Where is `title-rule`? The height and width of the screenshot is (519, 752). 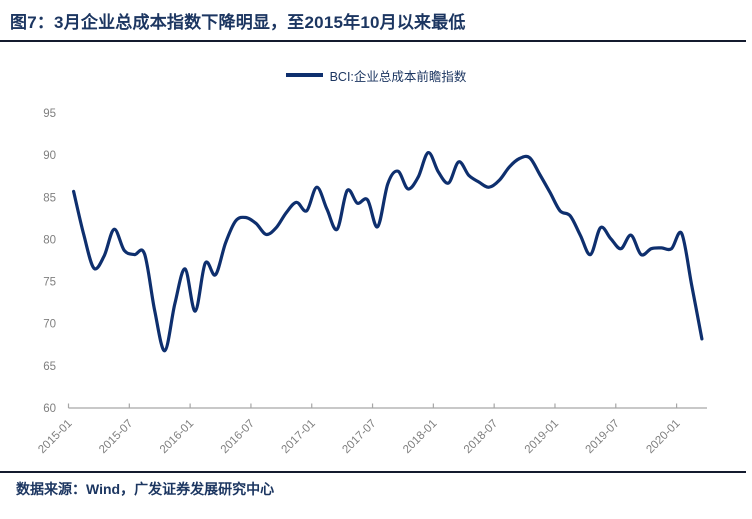 title-rule is located at coordinates (373, 41).